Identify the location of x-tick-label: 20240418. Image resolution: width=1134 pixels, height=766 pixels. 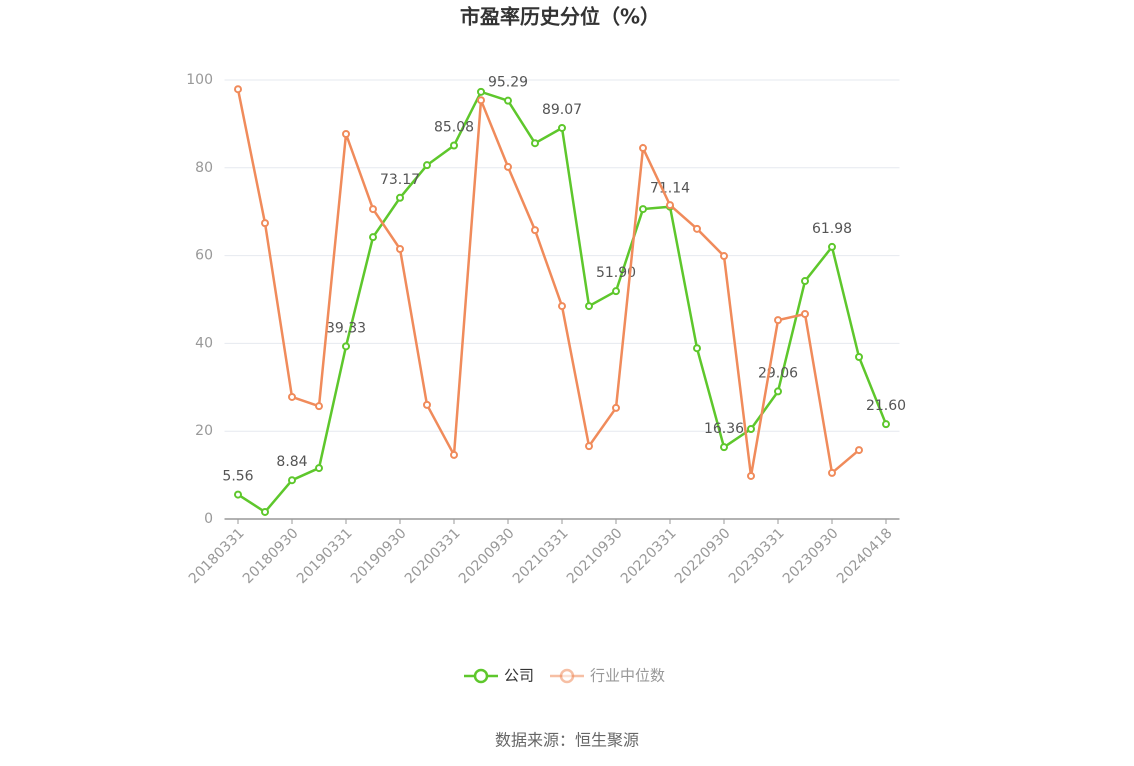
(865, 556).